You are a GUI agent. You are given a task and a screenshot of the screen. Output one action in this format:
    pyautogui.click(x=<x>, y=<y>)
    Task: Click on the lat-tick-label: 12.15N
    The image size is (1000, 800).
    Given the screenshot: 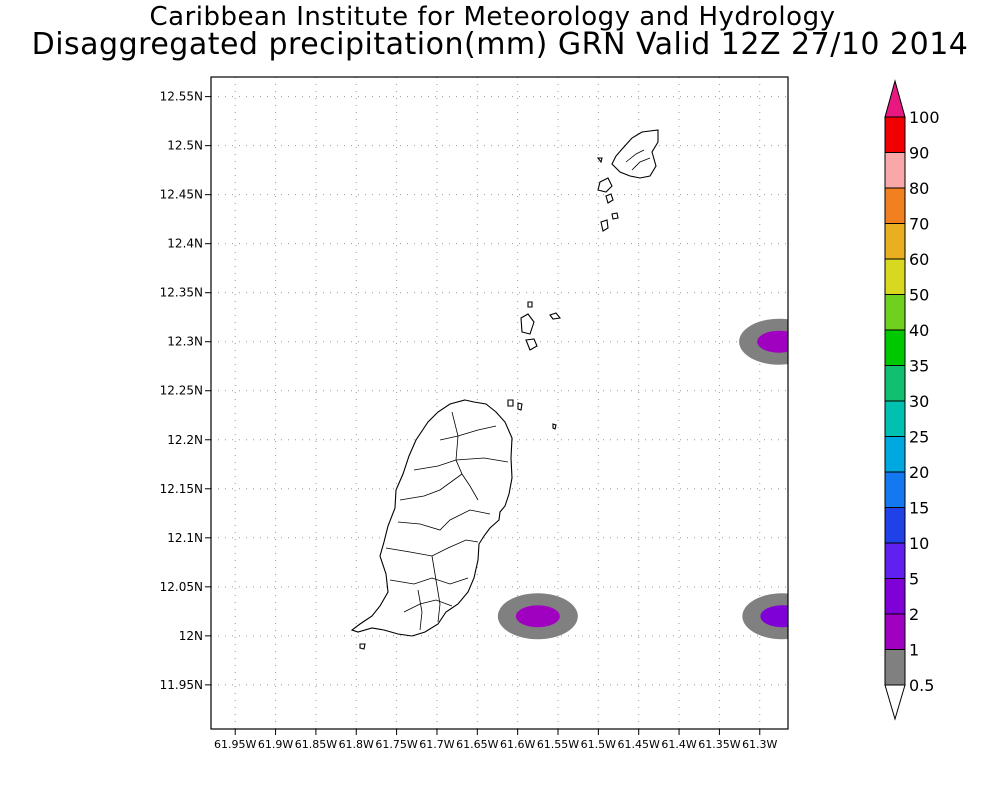 What is the action you would take?
    pyautogui.click(x=181, y=489)
    